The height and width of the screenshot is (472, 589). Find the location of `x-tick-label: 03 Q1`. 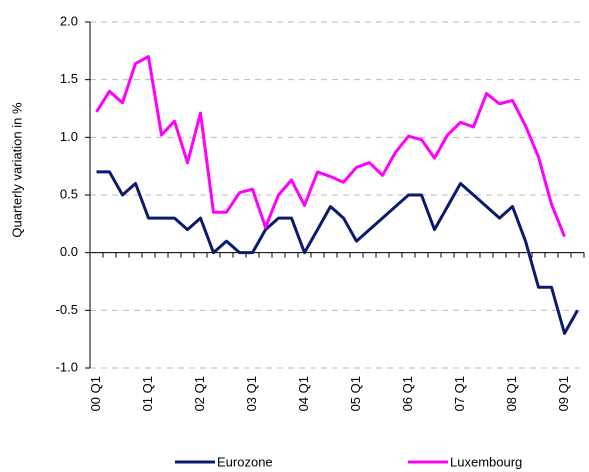

x-tick-label: 03 Q1 is located at coordinates (251, 393).